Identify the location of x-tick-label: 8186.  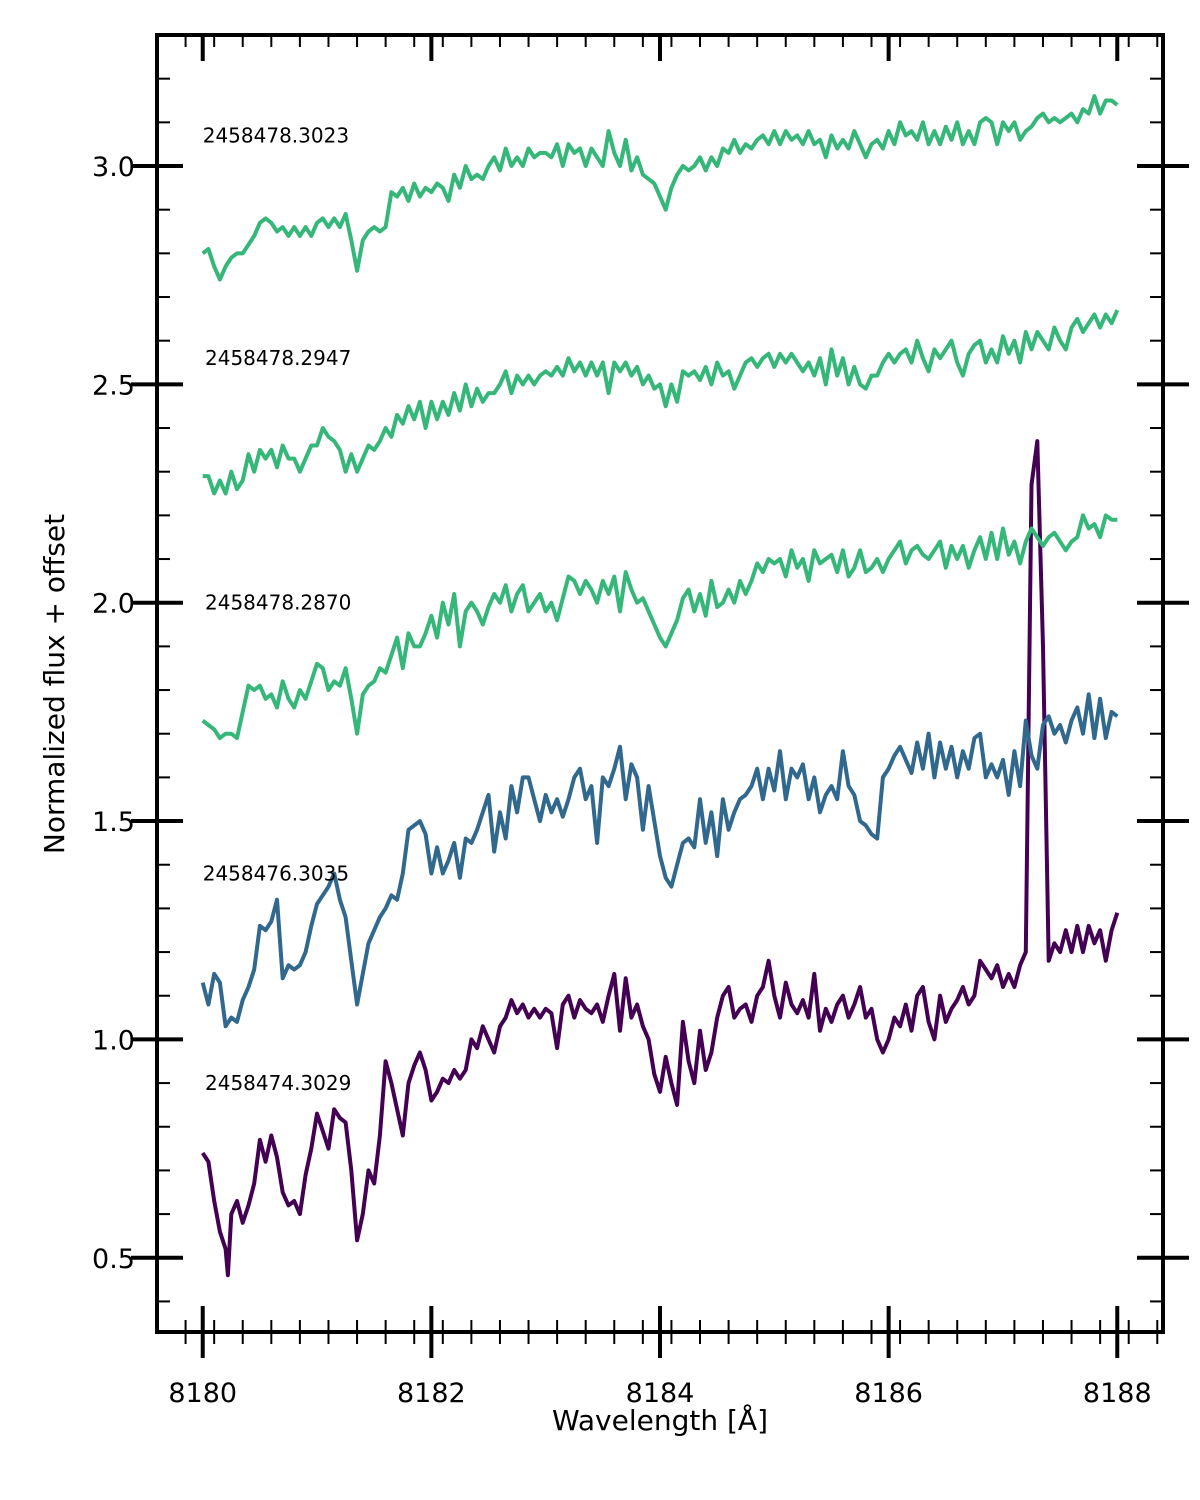
(888, 1393).